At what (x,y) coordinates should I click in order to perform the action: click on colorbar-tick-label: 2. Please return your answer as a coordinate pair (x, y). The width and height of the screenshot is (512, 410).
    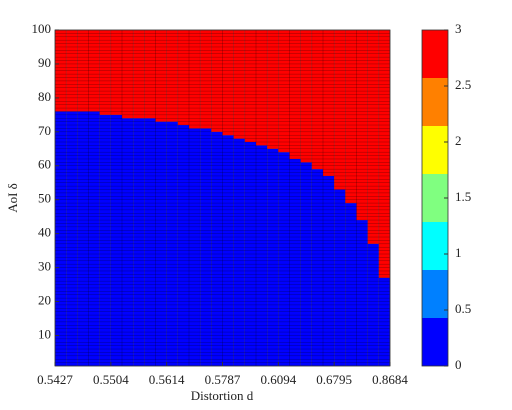
    Looking at the image, I should click on (458, 140).